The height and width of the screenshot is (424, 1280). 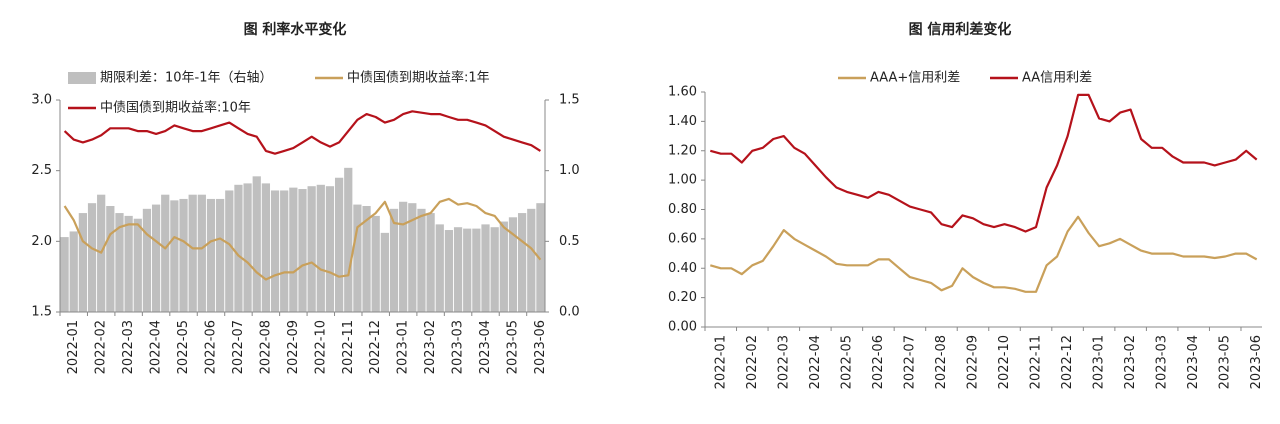 What do you see at coordinates (41, 100) in the screenshot?
I see `y-tick-label: 3.0` at bounding box center [41, 100].